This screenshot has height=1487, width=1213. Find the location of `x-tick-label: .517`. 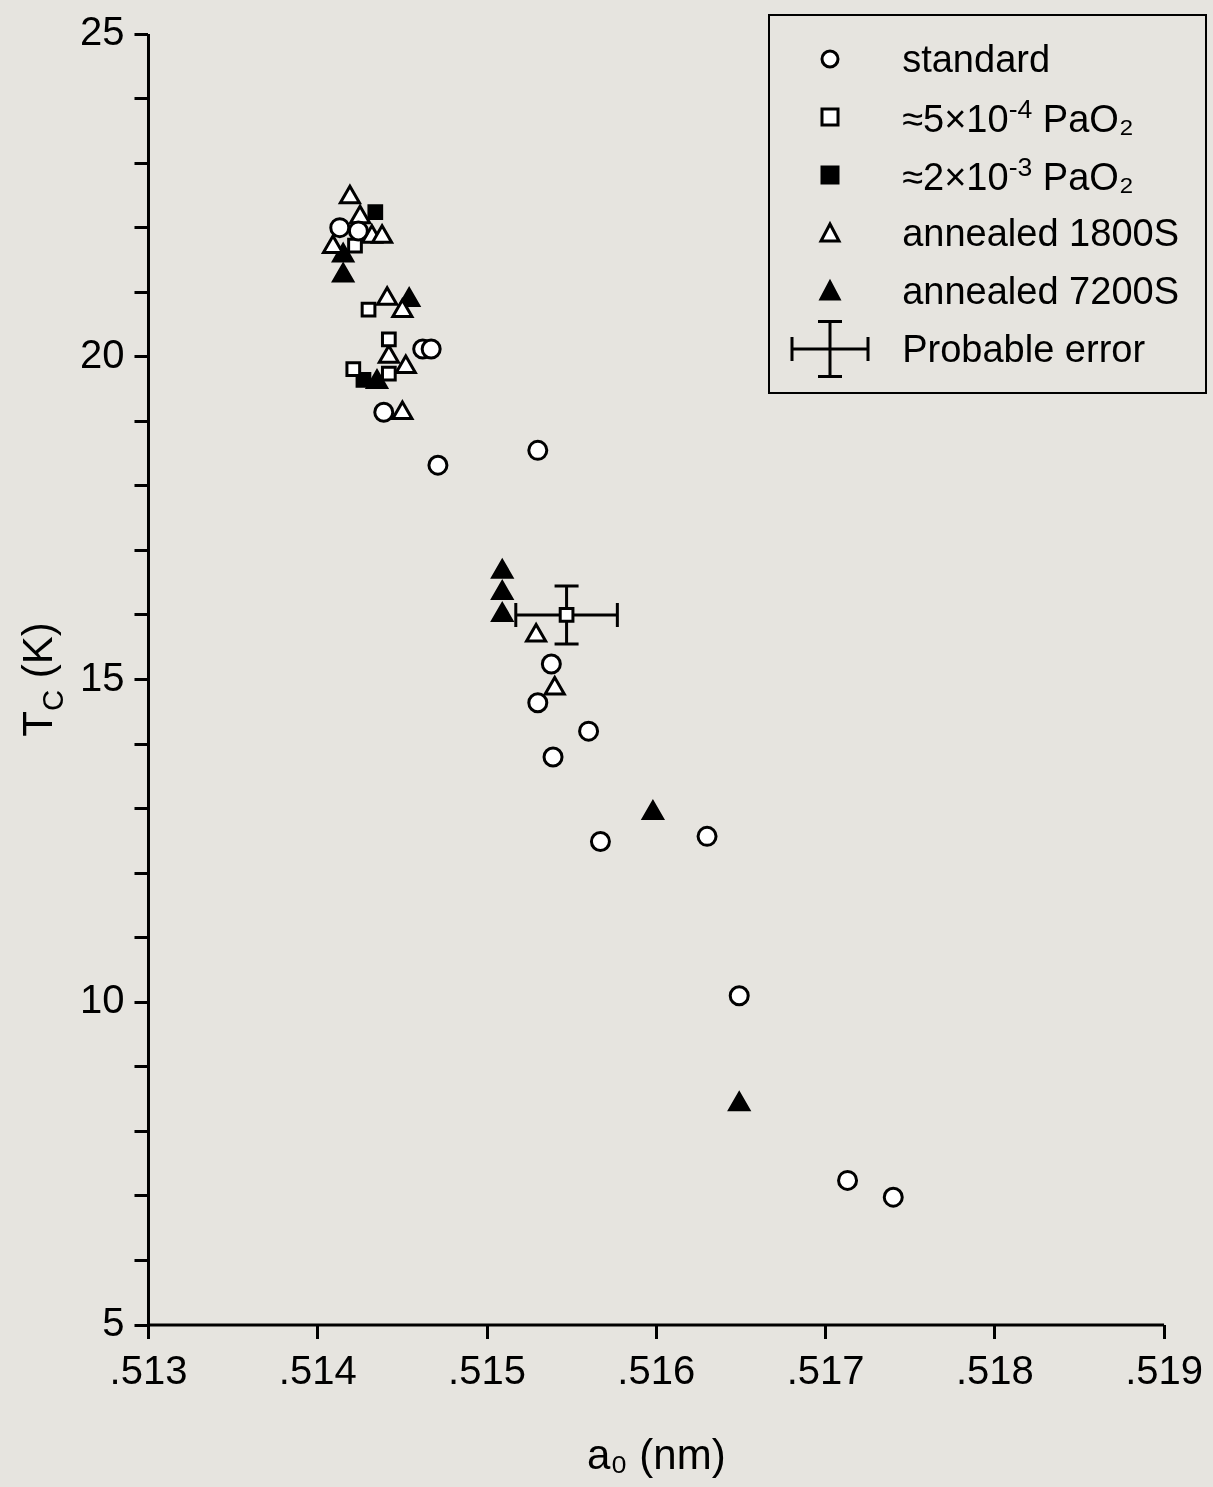

x-tick-label: .517 is located at coordinates (825, 1370).